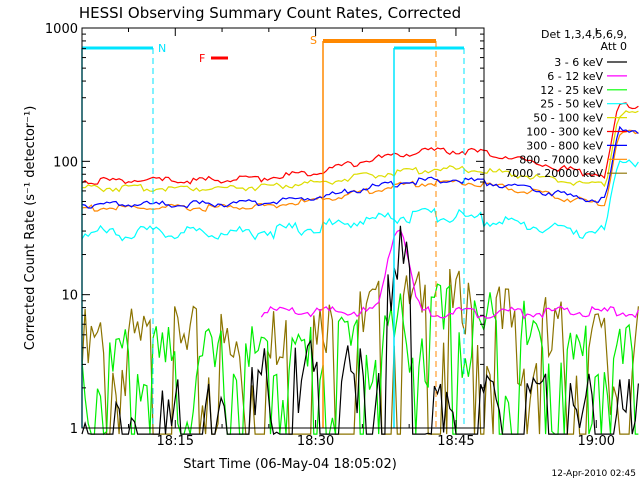 This screenshot has height=480, width=640. I want to click on legend-label: 50 - 100 keV, so click(568, 118).